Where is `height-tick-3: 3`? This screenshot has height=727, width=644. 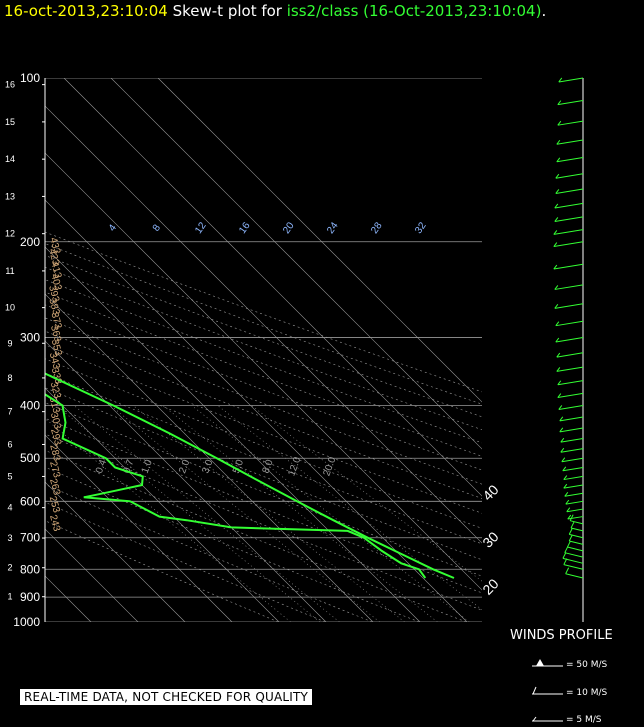 height-tick-3: 3 is located at coordinates (9, 538).